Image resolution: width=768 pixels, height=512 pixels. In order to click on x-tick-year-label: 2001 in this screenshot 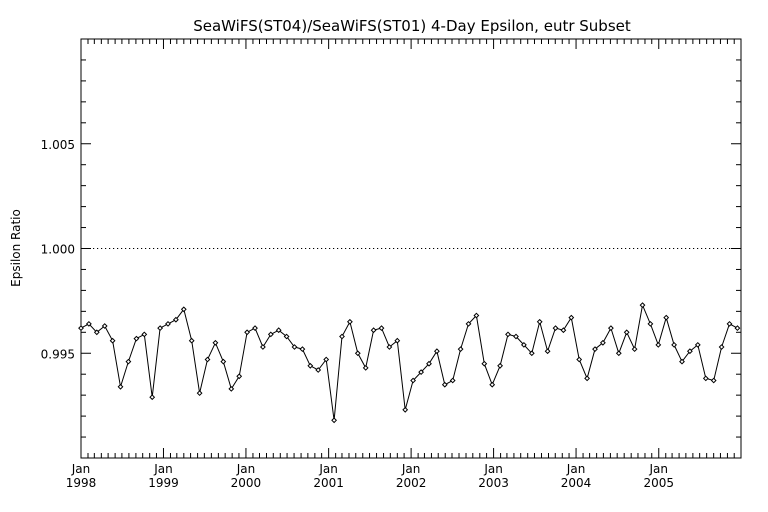, I will do `click(328, 483)`.